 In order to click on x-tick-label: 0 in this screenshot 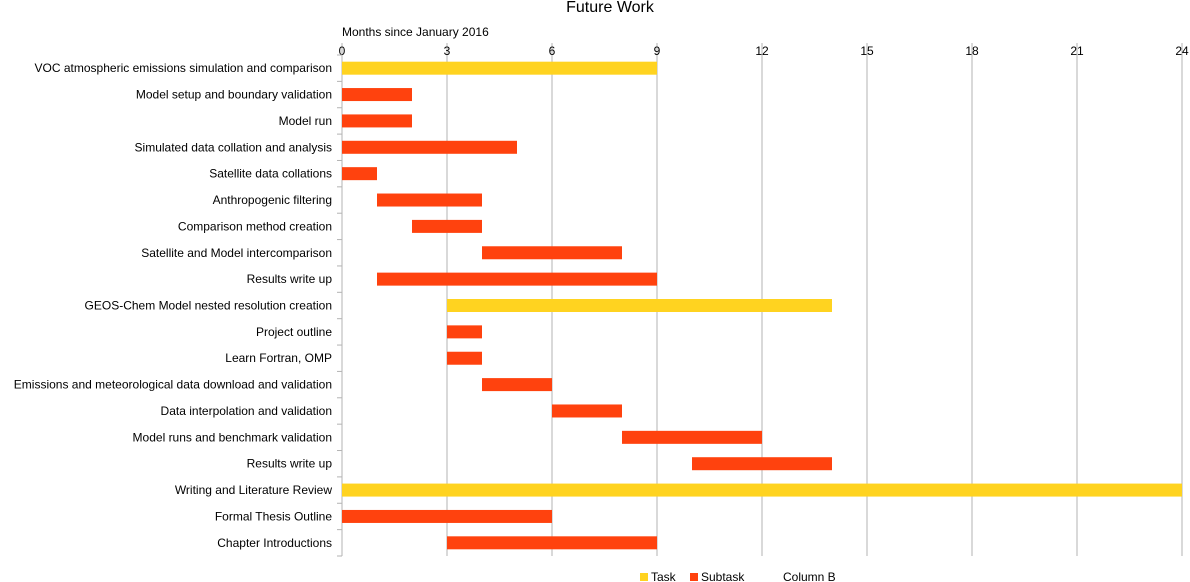, I will do `click(342, 51)`.